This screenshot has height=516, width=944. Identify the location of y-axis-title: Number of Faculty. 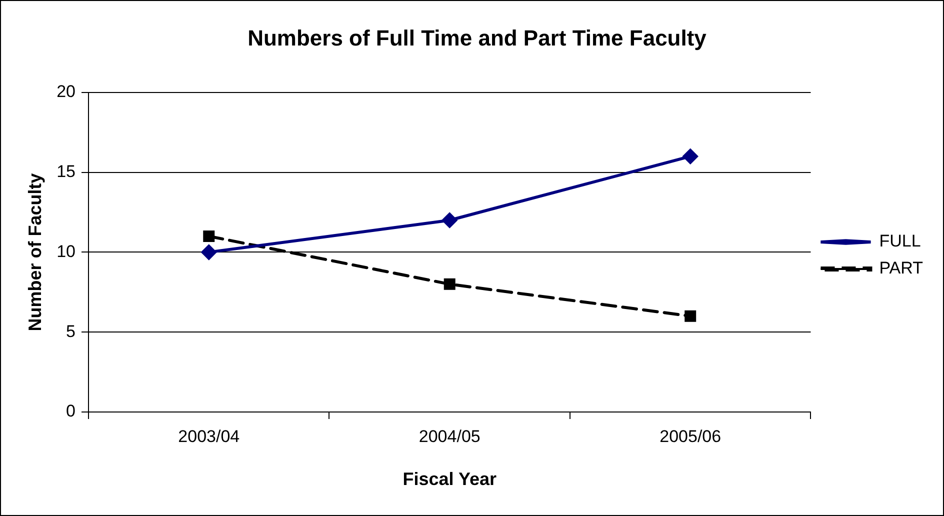
(34, 252).